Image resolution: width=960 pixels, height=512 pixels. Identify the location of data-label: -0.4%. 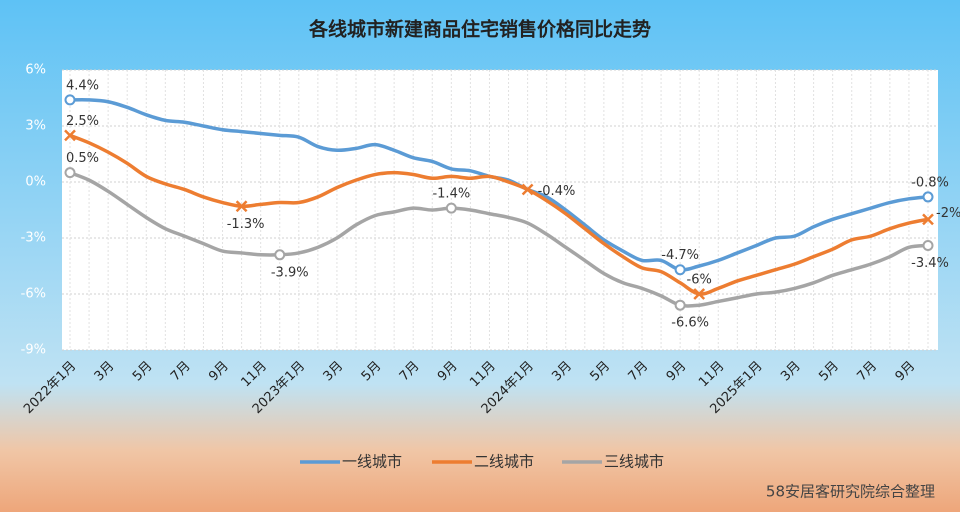
(557, 191).